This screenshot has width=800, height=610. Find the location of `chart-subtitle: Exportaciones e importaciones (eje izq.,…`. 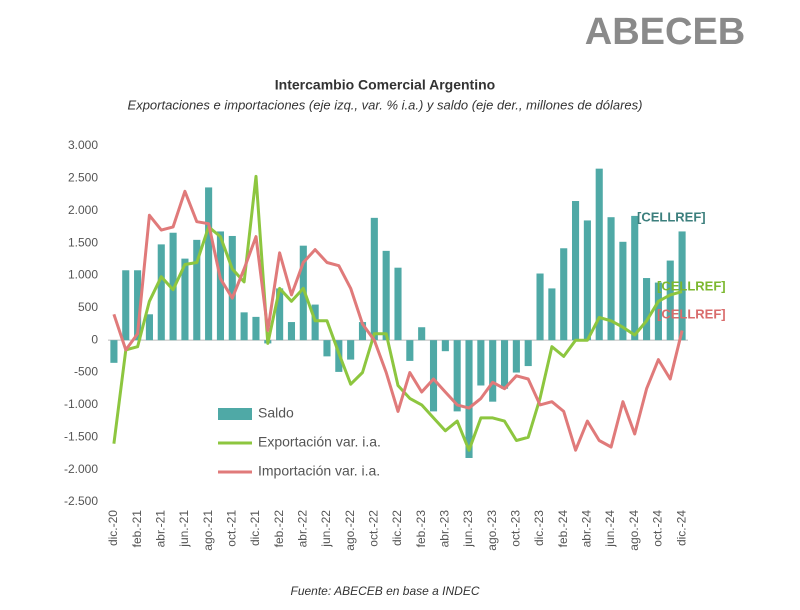

chart-subtitle: Exportaciones e importaciones (eje izq.,… is located at coordinates (385, 104).